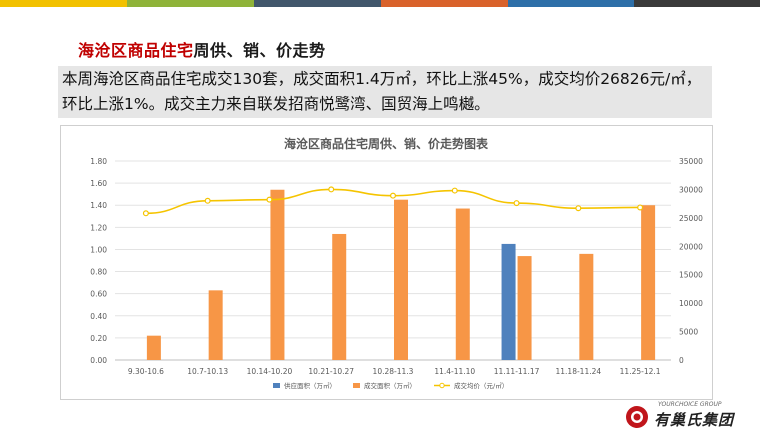 The width and height of the screenshot is (760, 438). Describe the element at coordinates (98, 183) in the screenshot. I see `left-axis-tick-label: 1.60` at that location.